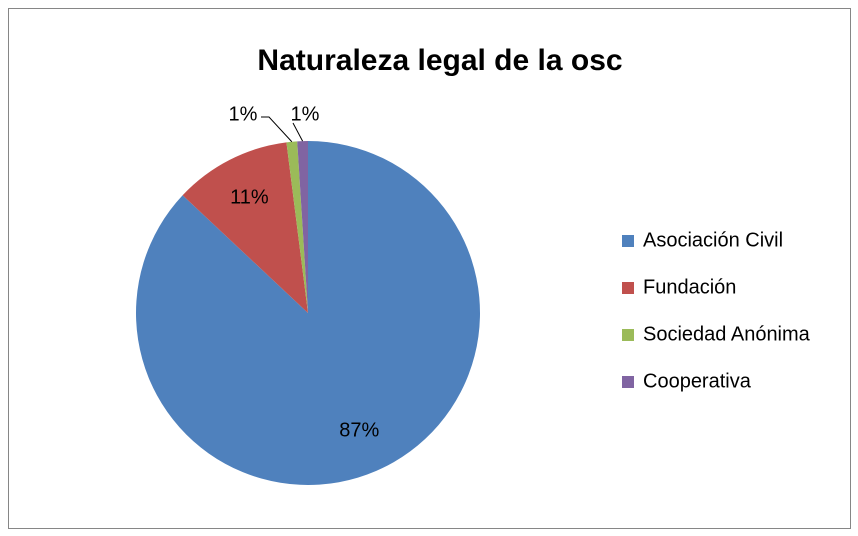  Describe the element at coordinates (359, 431) in the screenshot. I see `data-label: 87%` at that location.